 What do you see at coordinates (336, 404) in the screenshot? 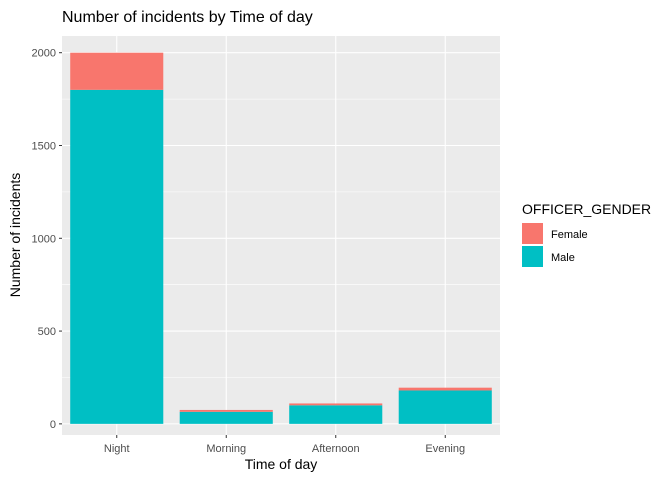
I see `bar-afternoon-female` at bounding box center [336, 404].